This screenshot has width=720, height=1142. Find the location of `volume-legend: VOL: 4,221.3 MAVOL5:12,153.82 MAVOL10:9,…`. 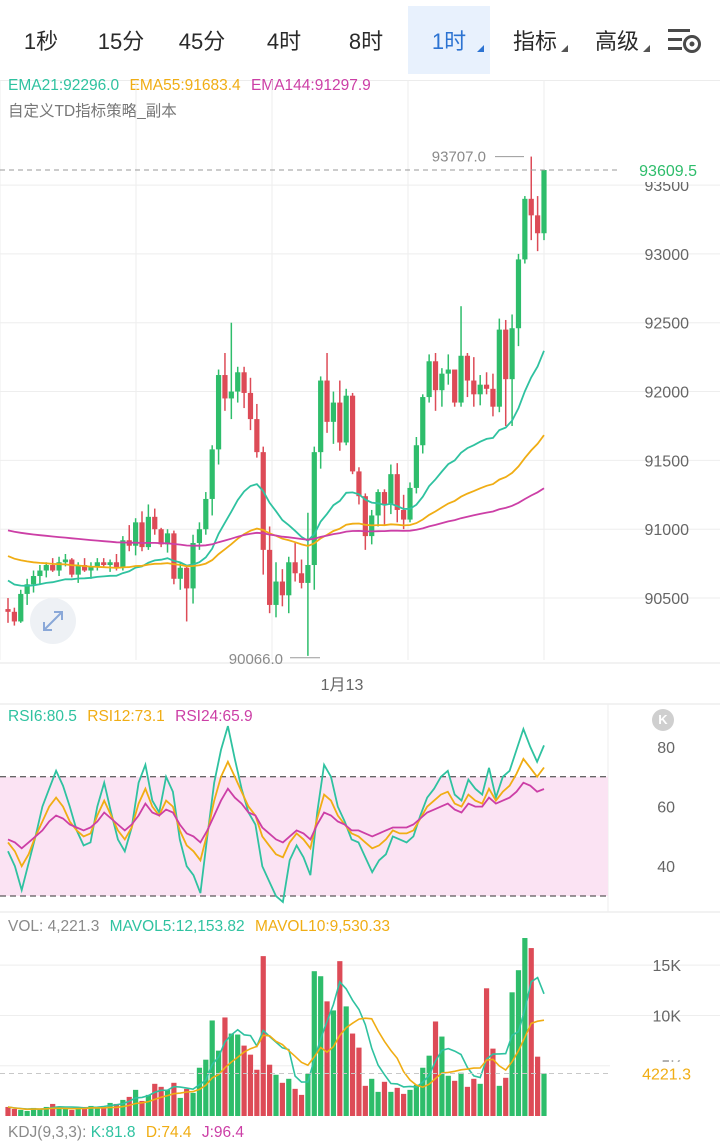

volume-legend: VOL: 4,221.3 MAVOL5:12,153.82 MAVOL10:9,… is located at coordinates (202, 927).